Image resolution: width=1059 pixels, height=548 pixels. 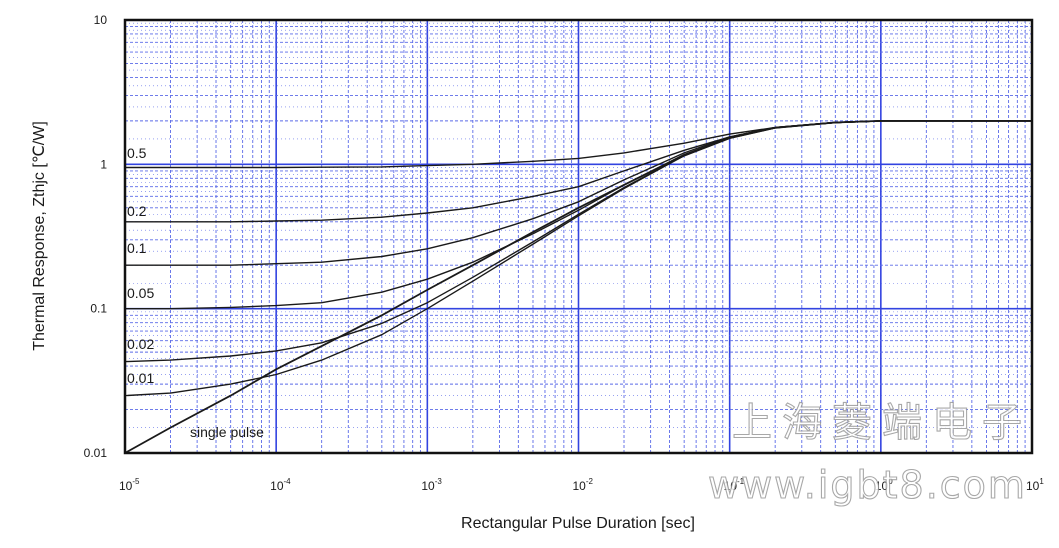 What do you see at coordinates (280, 485) in the screenshot?
I see `x-tick-label: 10⁻⁴` at bounding box center [280, 485].